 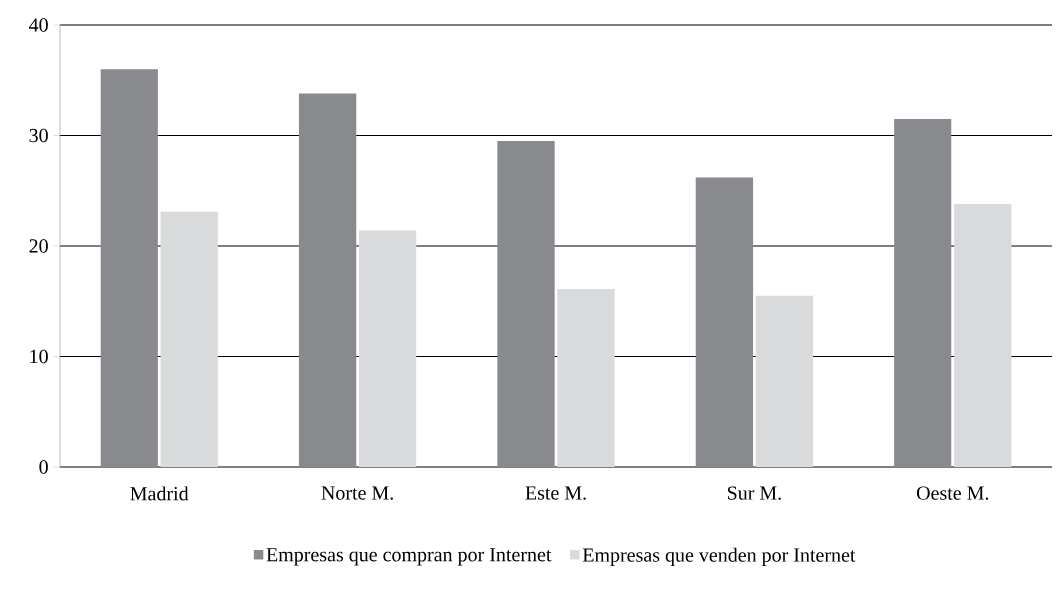 I want to click on x-tick-label: Madrid, so click(x=159, y=493).